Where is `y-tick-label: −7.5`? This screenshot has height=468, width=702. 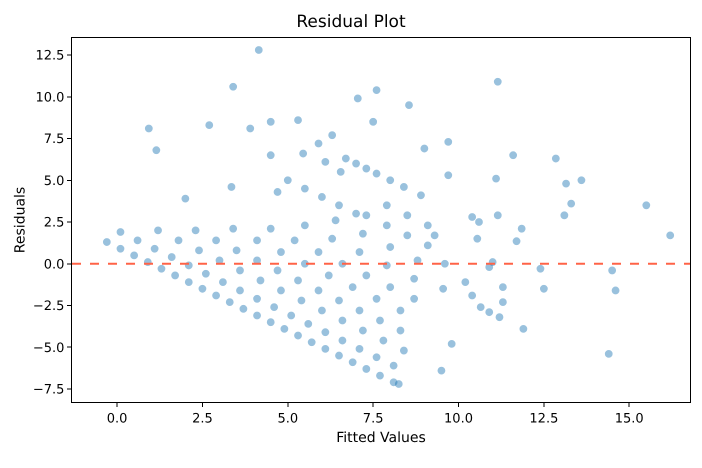 y-tick-label: −7.5 is located at coordinates (48, 390).